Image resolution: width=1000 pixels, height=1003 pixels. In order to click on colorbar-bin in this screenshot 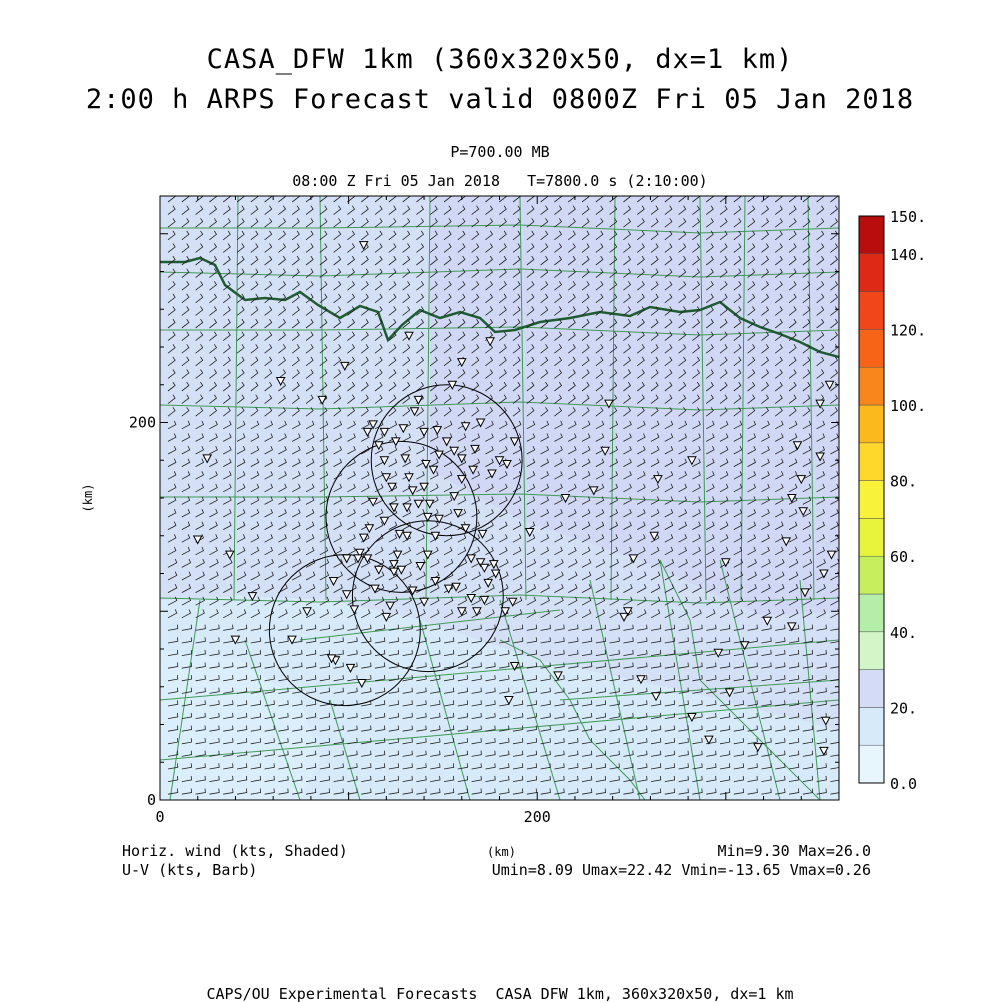, I will do `click(871, 310)`.